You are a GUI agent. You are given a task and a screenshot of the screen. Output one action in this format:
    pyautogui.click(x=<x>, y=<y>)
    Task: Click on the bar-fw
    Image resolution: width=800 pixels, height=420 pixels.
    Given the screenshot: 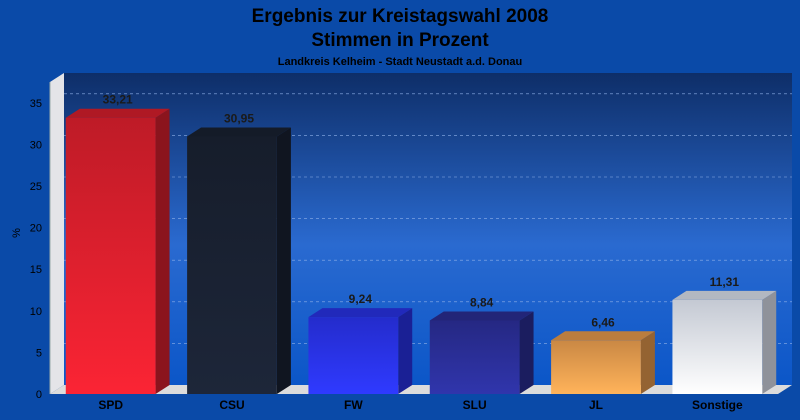 What is the action you would take?
    pyautogui.click(x=360, y=351)
    